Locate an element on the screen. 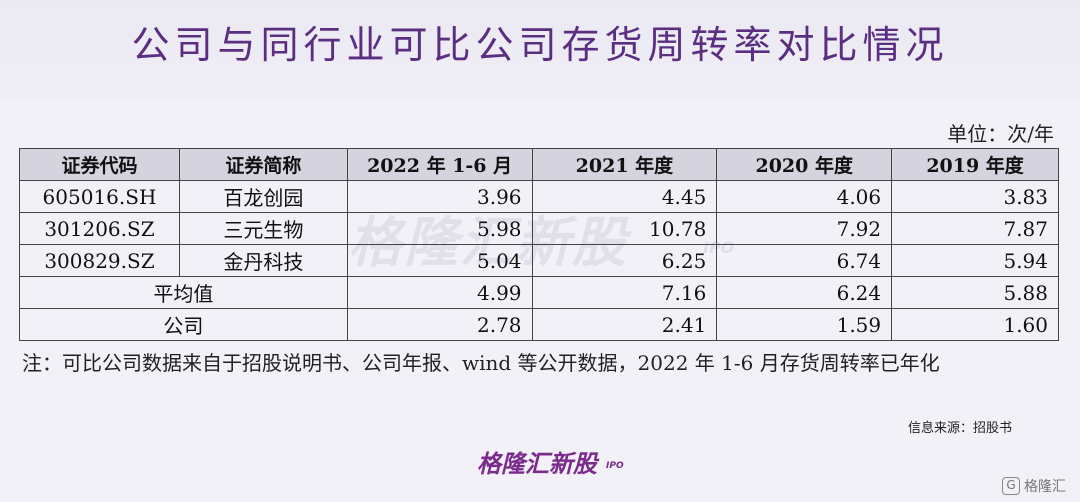 This screenshot has height=502, width=1080. brand-logo-text: 格隆汇新股 is located at coordinates (537, 464).